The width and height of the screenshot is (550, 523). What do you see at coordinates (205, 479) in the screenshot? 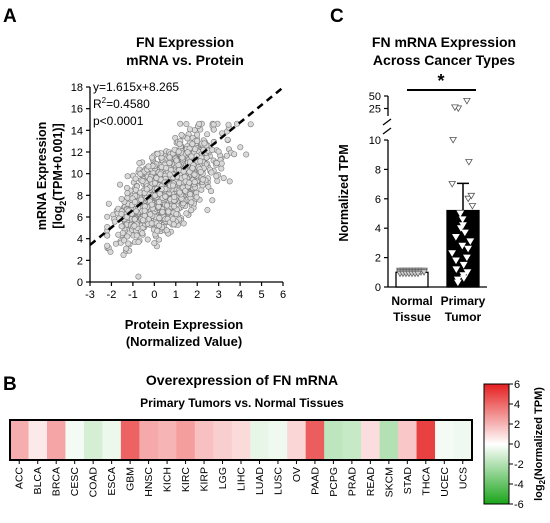
I see `heatmap-category-label: KIRP` at bounding box center [205, 479].